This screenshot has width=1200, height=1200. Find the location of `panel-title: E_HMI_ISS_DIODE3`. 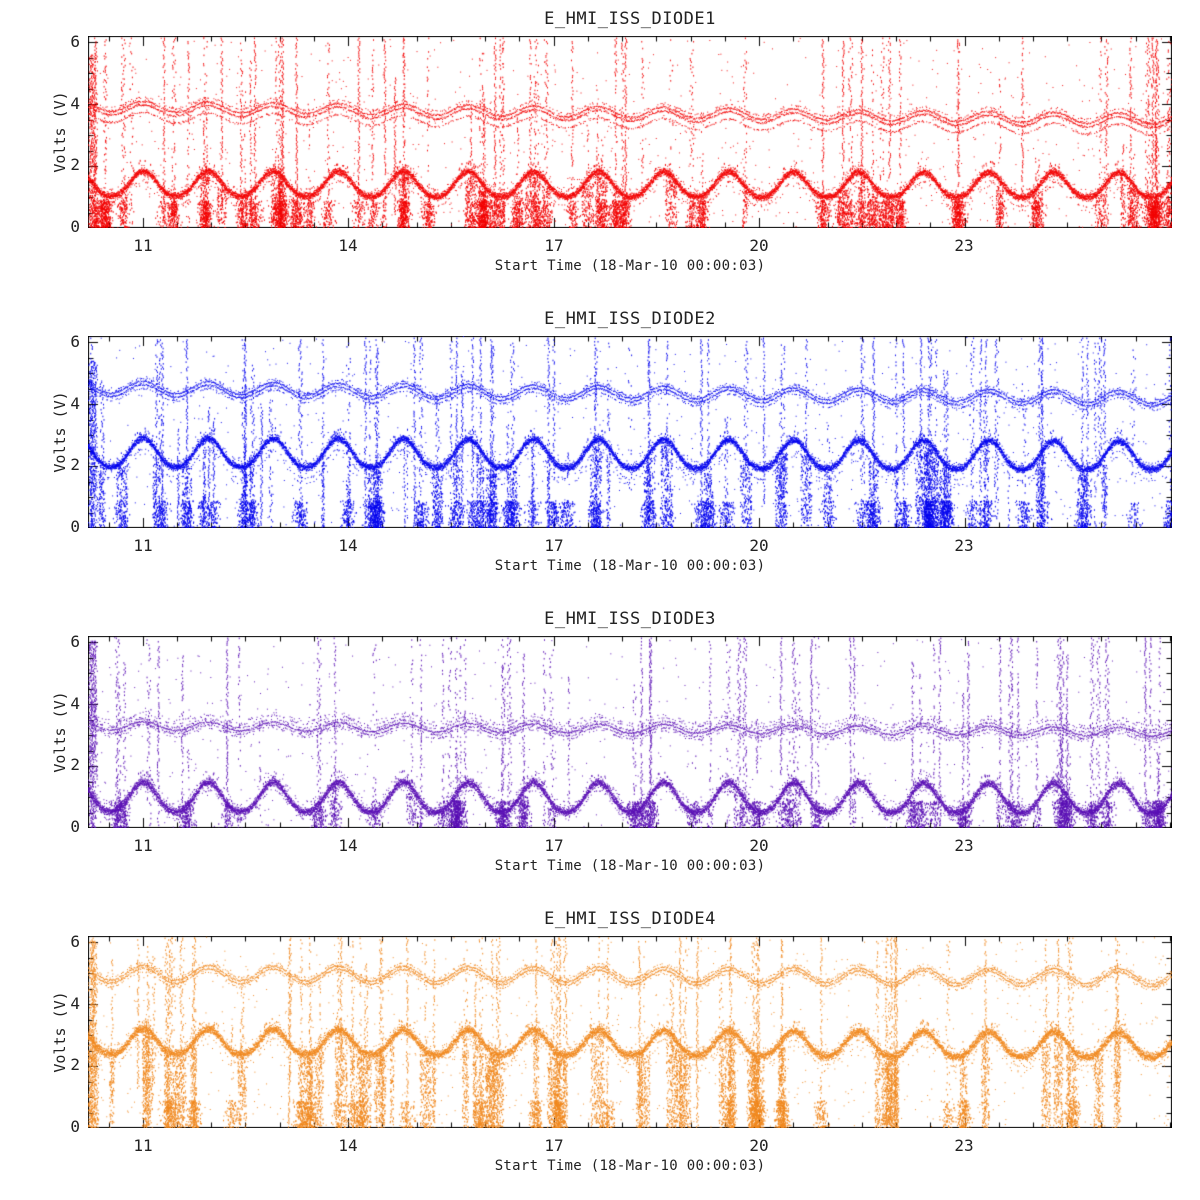

panel-title: E_HMI_ISS_DIODE3 is located at coordinates (630, 619).